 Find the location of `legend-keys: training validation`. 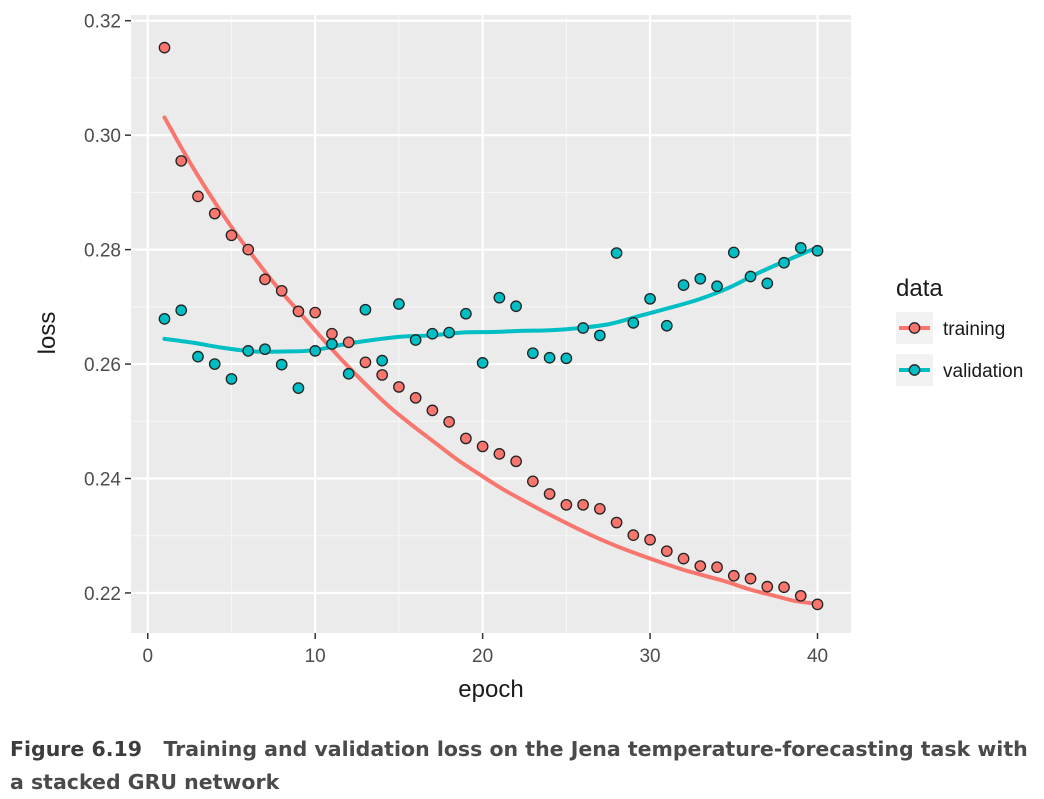

legend-keys: training validation is located at coordinates (959, 349).